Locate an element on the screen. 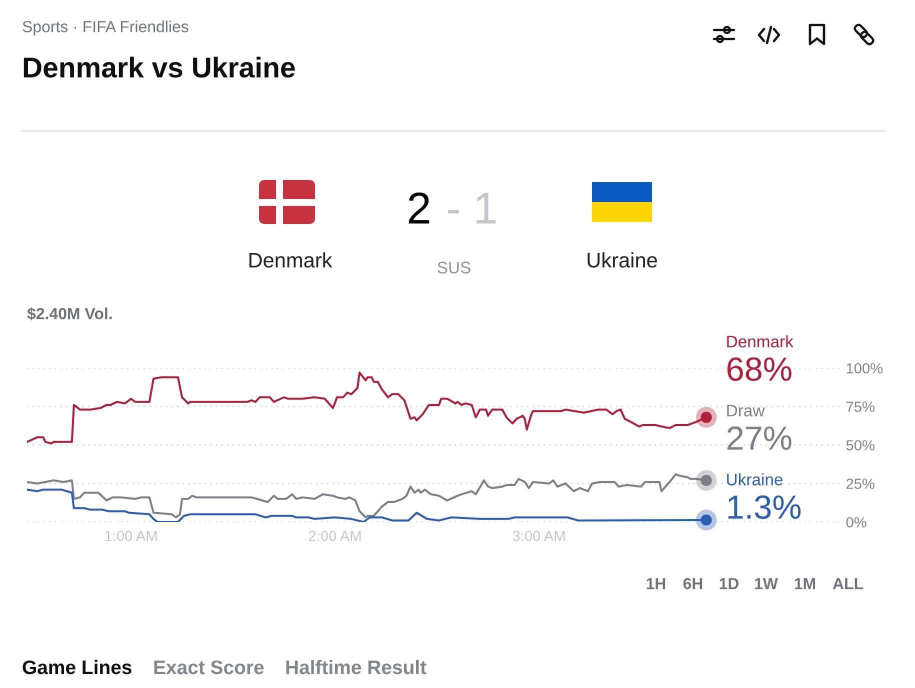  y-tick-label: 25% is located at coordinates (860, 483).